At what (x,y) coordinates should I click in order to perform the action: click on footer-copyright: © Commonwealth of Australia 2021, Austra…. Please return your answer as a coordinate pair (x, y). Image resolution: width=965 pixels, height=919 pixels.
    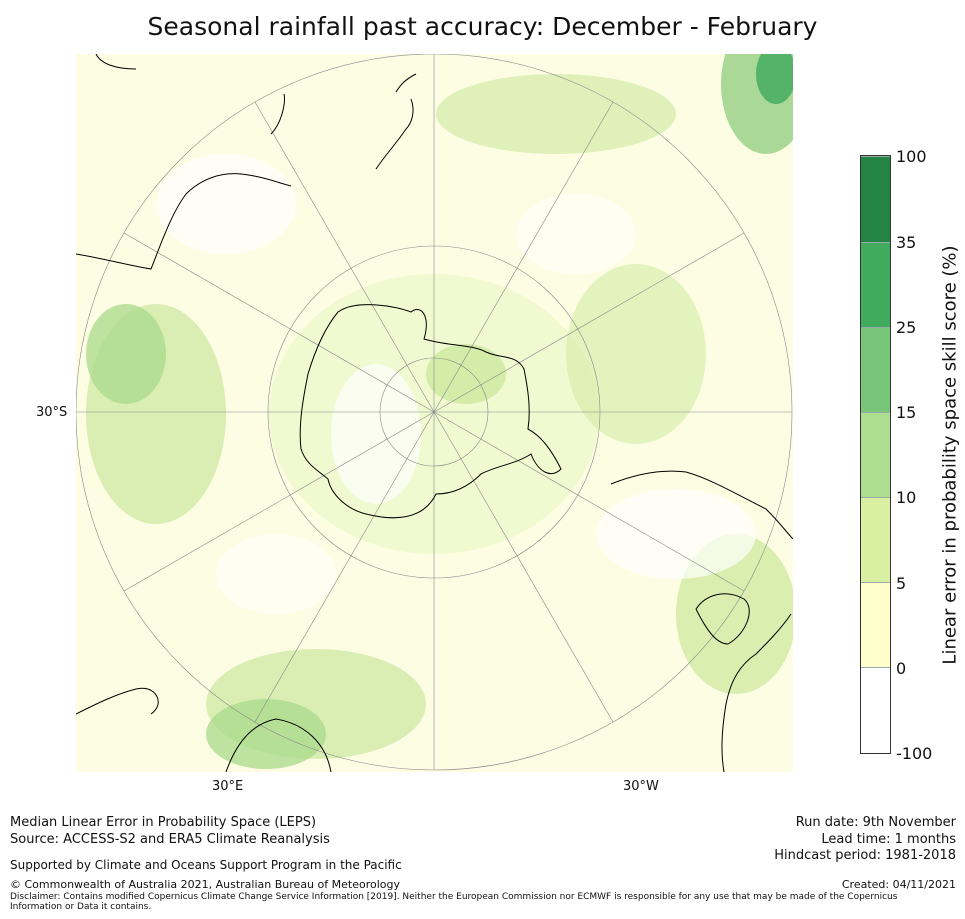
    Looking at the image, I should click on (205, 884).